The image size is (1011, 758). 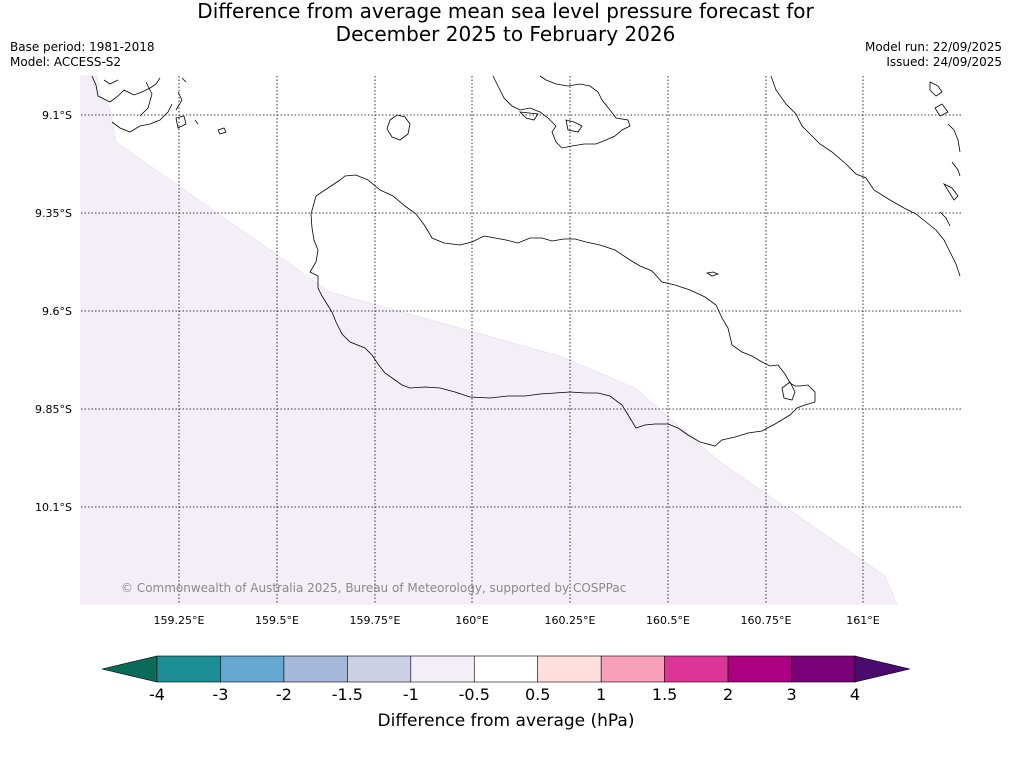 What do you see at coordinates (862, 620) in the screenshot?
I see `lon-label: 161°E` at bounding box center [862, 620].